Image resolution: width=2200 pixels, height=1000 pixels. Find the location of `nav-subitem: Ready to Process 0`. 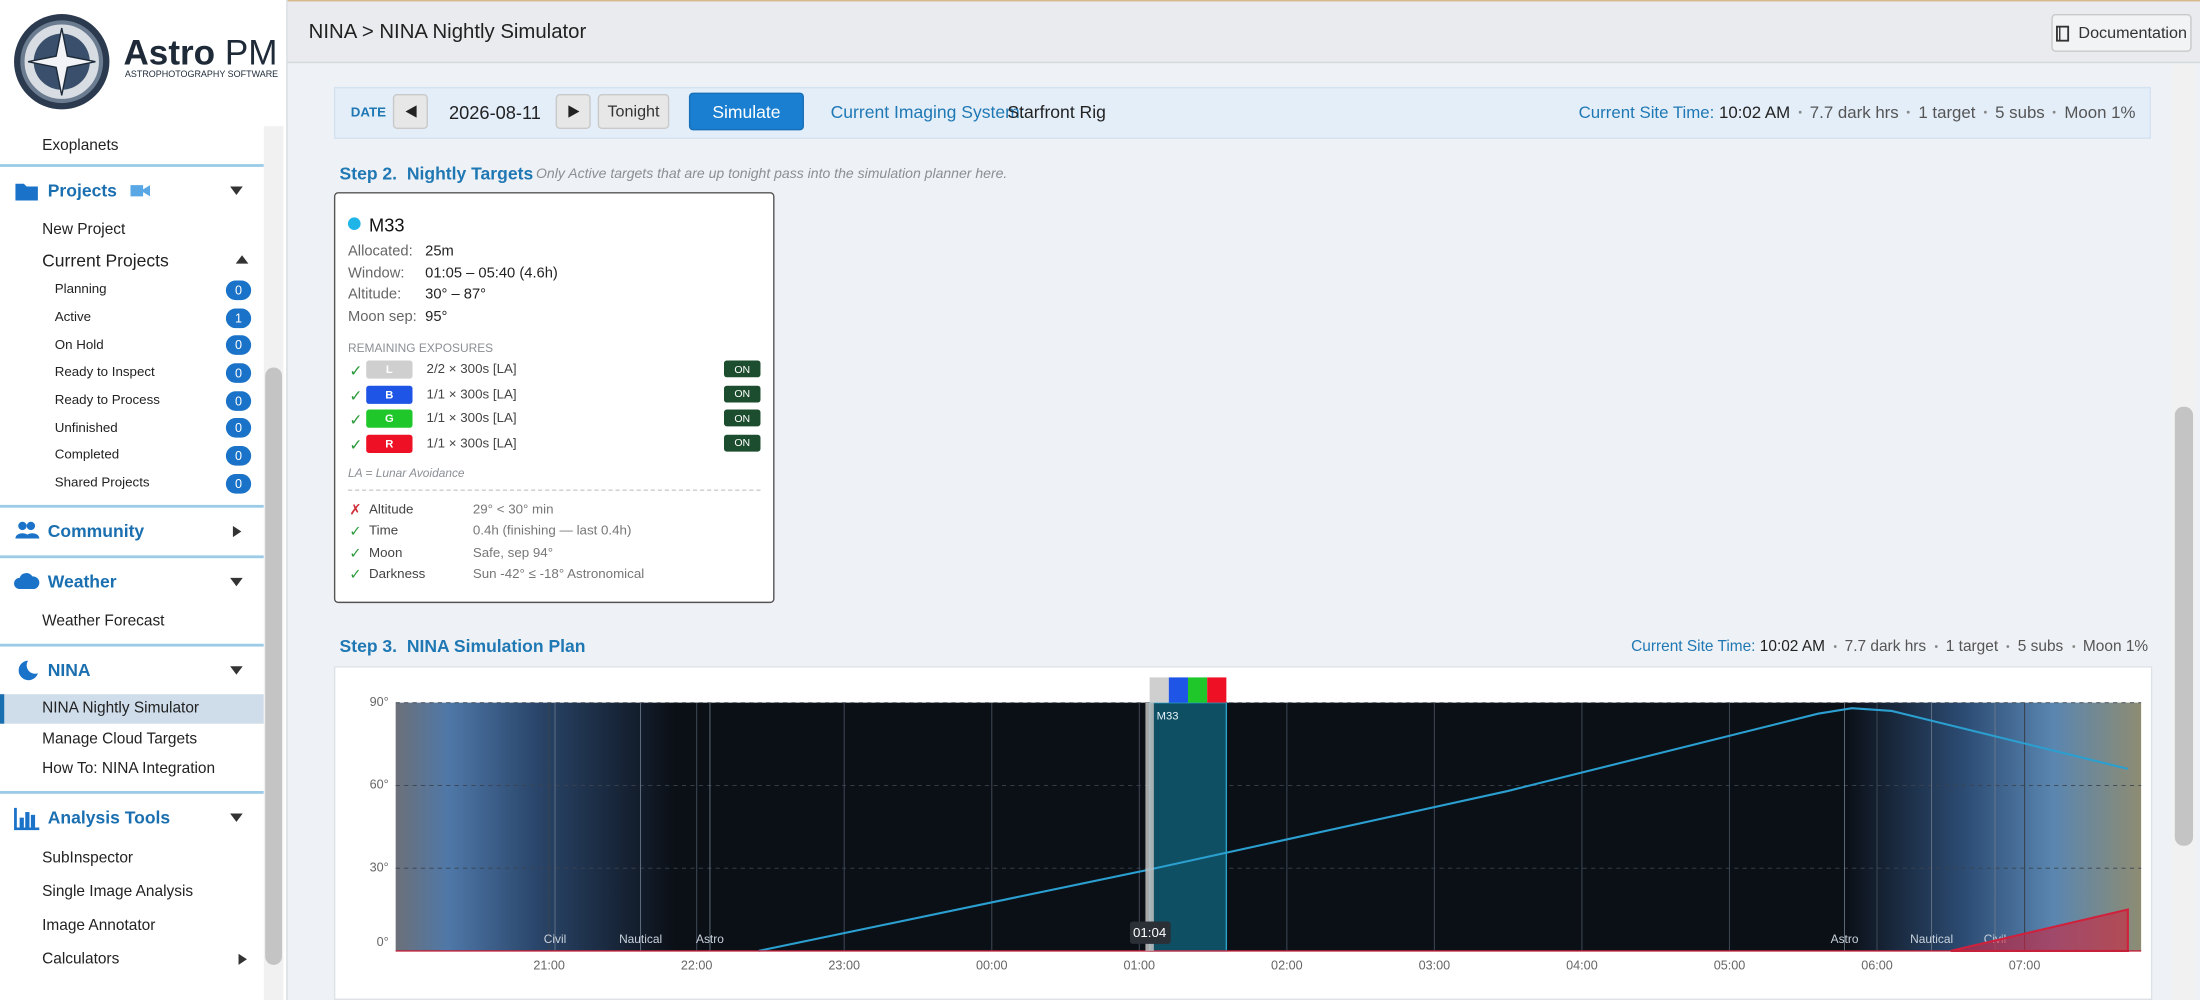

nav-subitem: Ready to Process 0 is located at coordinates (132, 401).